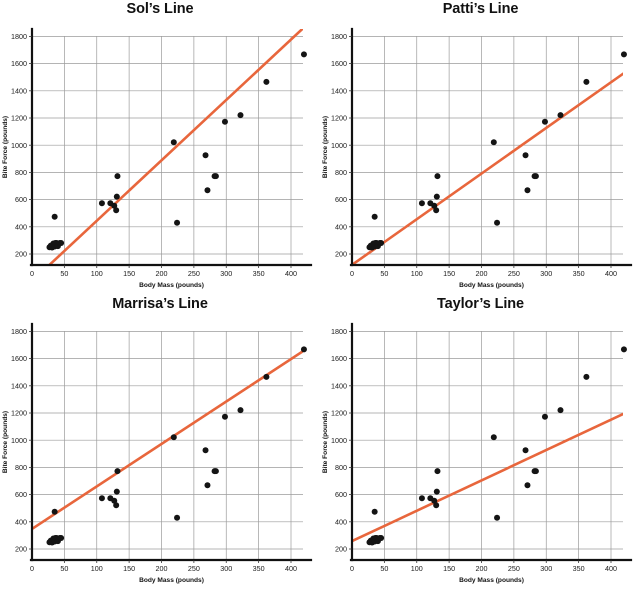 Image resolution: width=641 pixels, height=590 pixels. Describe the element at coordinates (160, 9) in the screenshot. I see `chart-title: Sol’s Line` at that location.